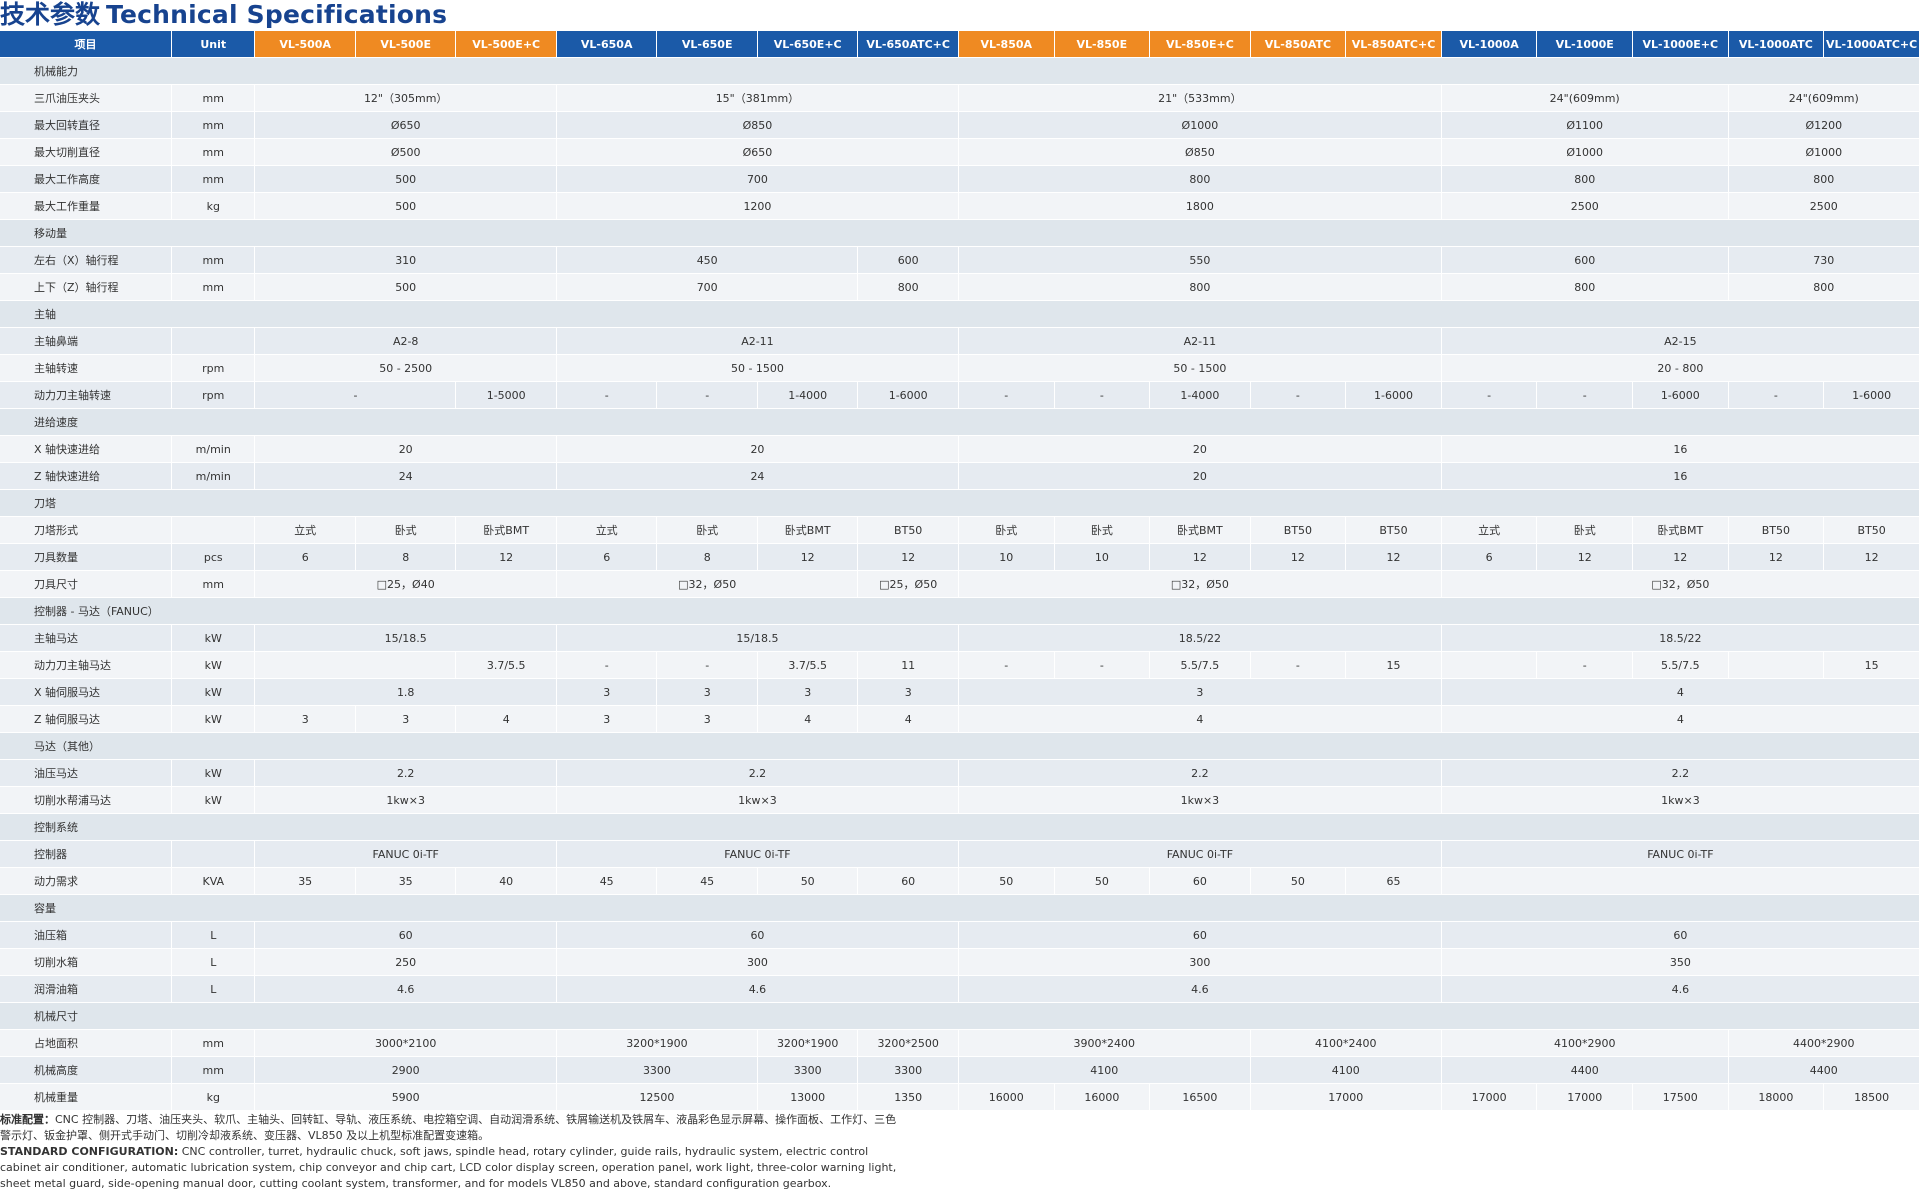 The height and width of the screenshot is (1193, 1920). Describe the element at coordinates (757, 179) in the screenshot. I see `spec-value: 700` at that location.